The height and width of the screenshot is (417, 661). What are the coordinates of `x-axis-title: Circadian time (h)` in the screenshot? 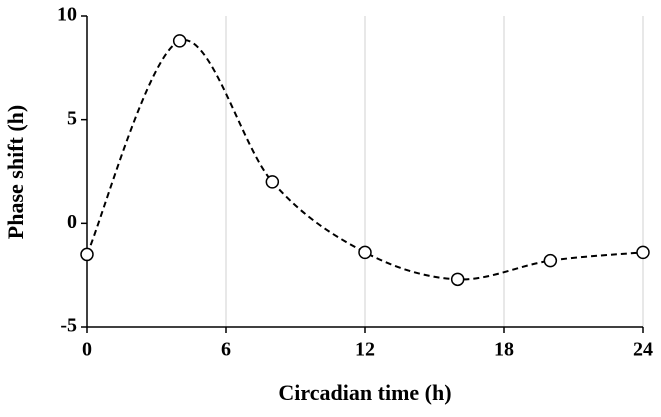 It's located at (364, 392).